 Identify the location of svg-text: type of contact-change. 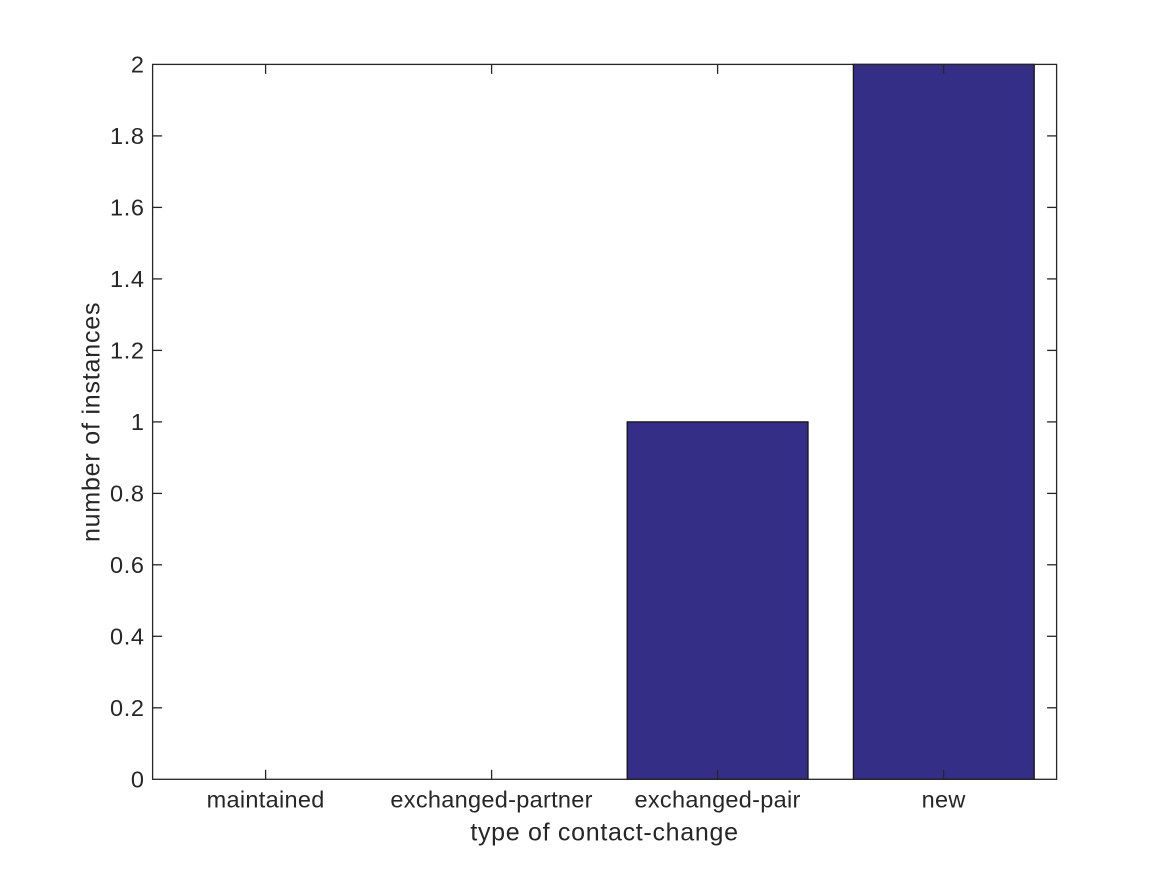
(604, 832).